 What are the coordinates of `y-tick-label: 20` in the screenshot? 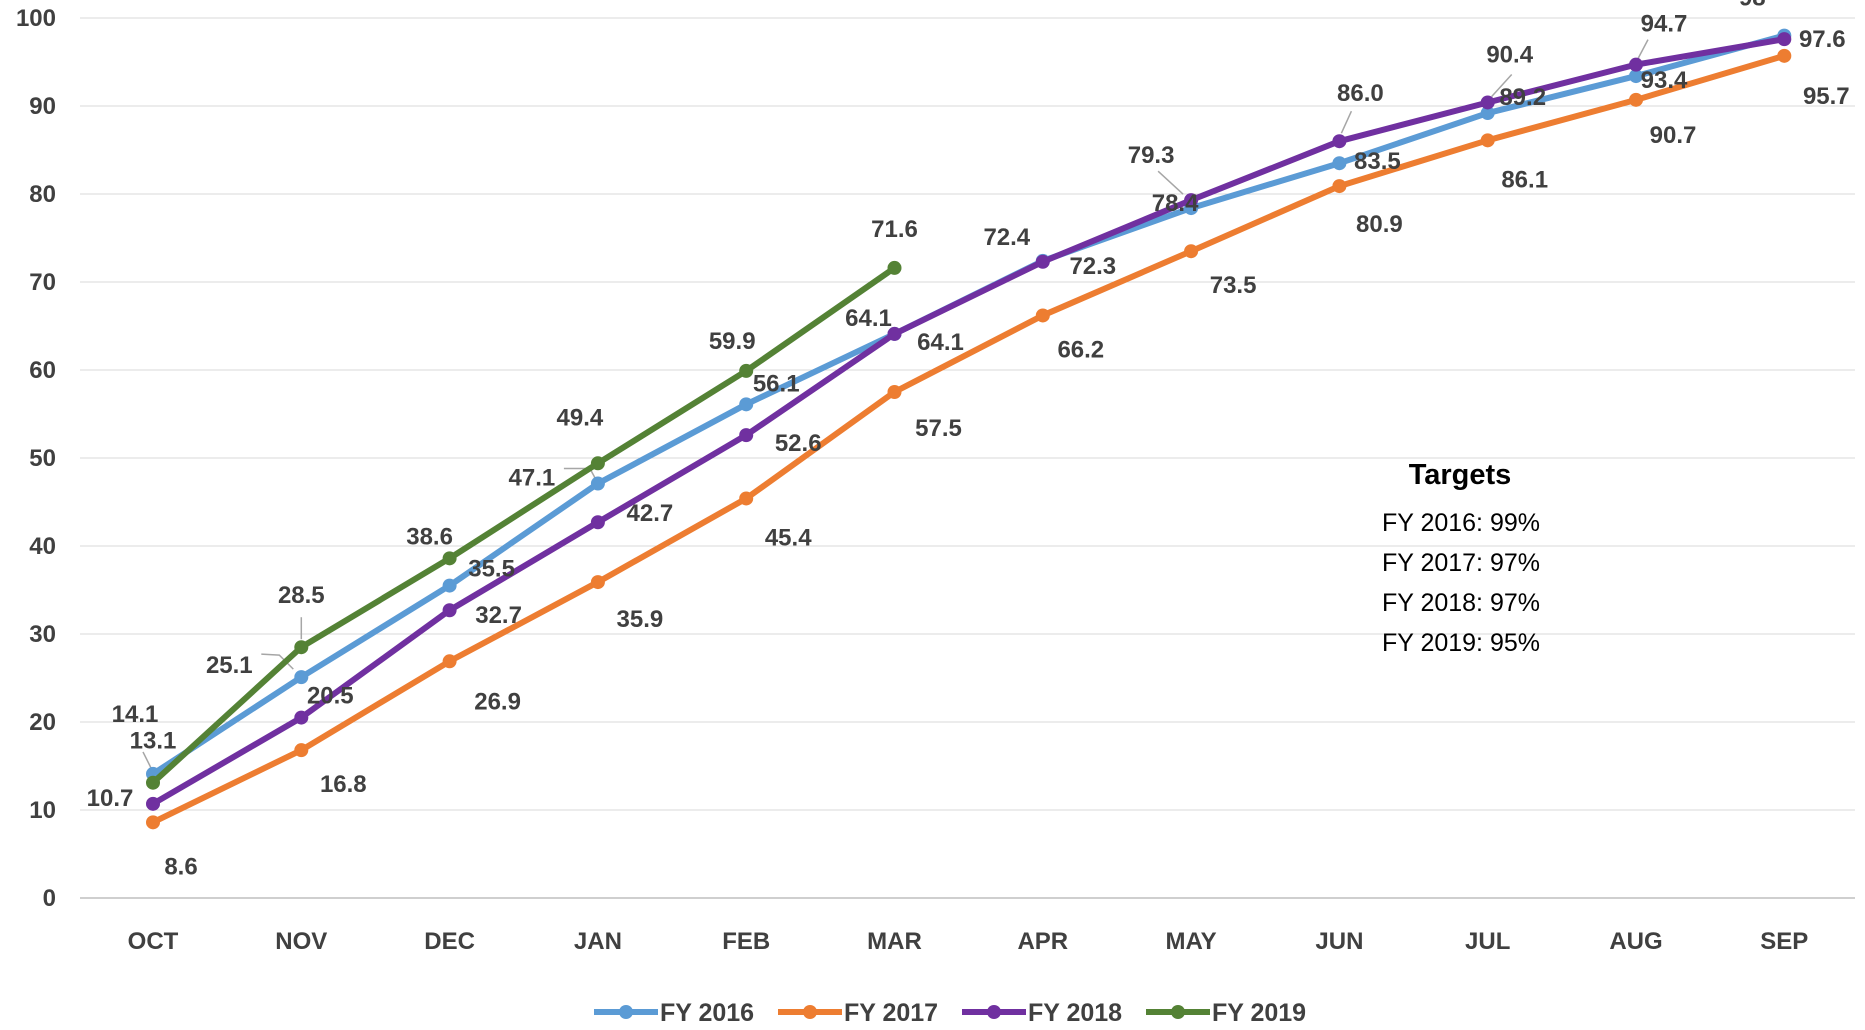 It's located at (42, 722).